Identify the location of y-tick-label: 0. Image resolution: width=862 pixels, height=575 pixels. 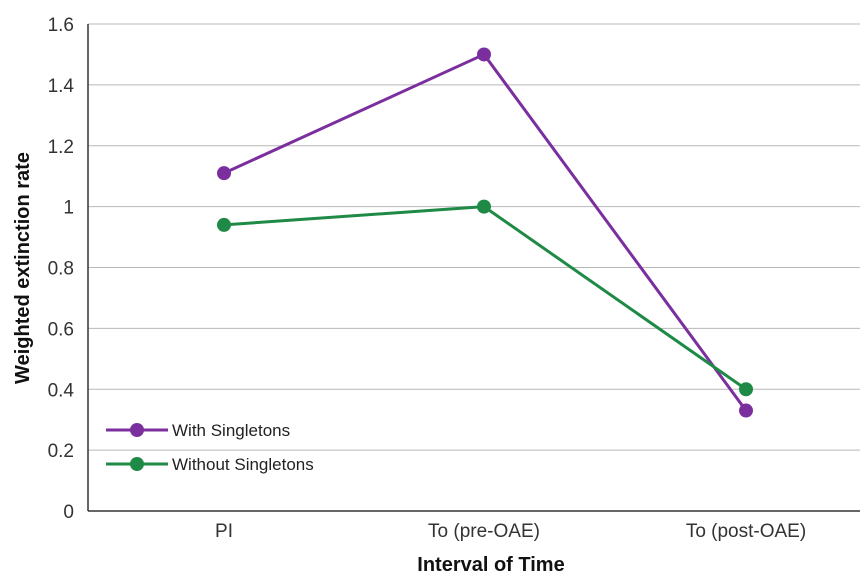
(68, 512).